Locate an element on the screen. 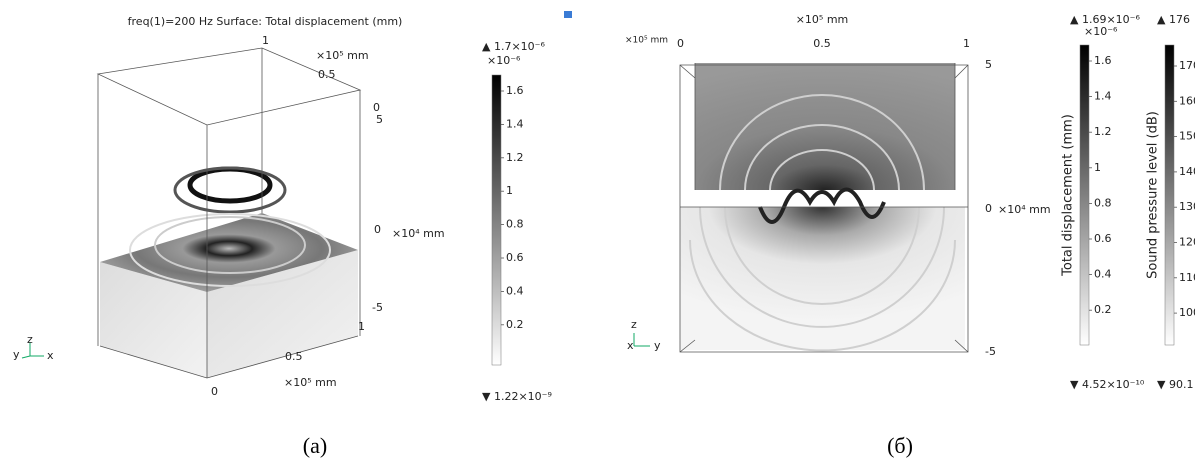 Image resolution: width=1195 pixels, height=462 pixels. colorbar-tick-label: 140 is located at coordinates (1187, 171).